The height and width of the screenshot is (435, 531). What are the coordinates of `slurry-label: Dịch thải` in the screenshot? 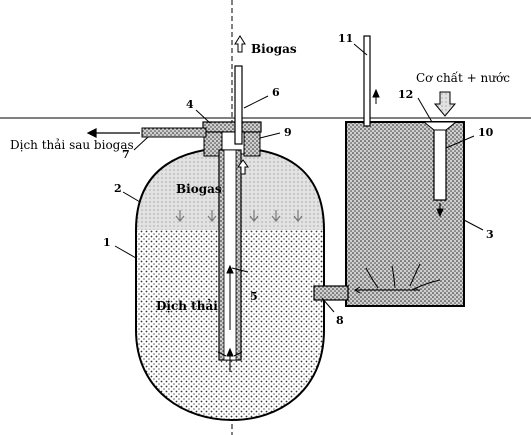 It's located at (187, 305).